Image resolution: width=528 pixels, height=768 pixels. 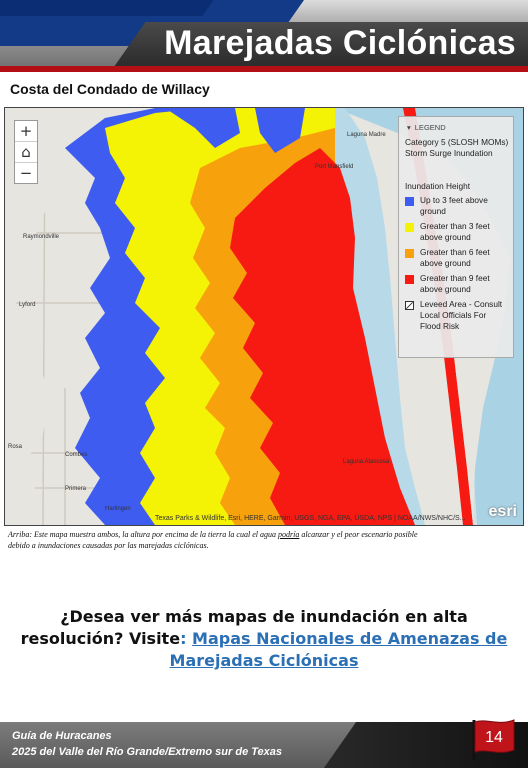 What do you see at coordinates (76, 455) in the screenshot?
I see `label-combes: Combes` at bounding box center [76, 455].